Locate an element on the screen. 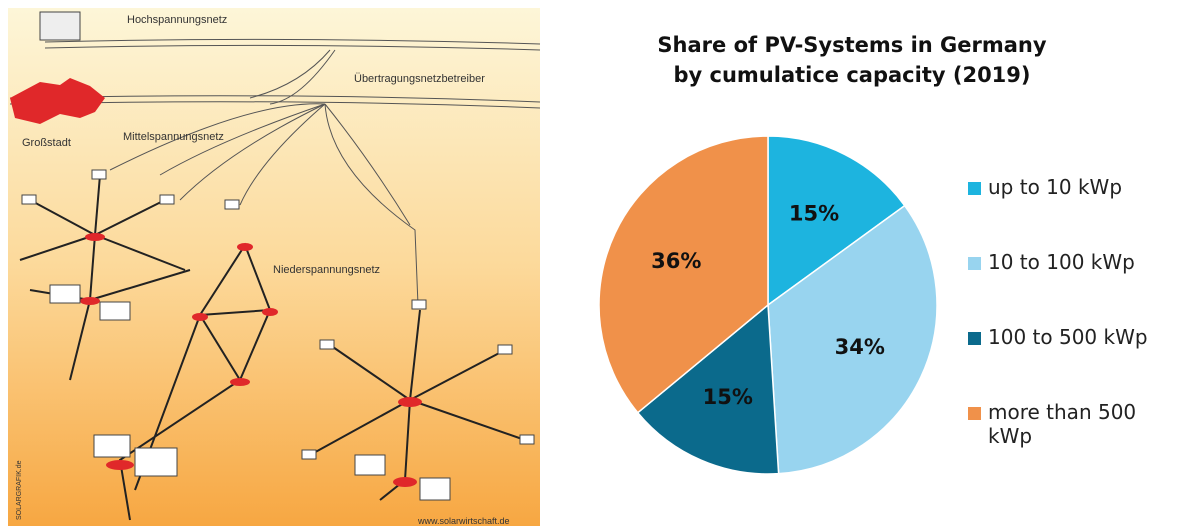  chart-title: Share of PV-Systems in Germany is located at coordinates (851, 45).